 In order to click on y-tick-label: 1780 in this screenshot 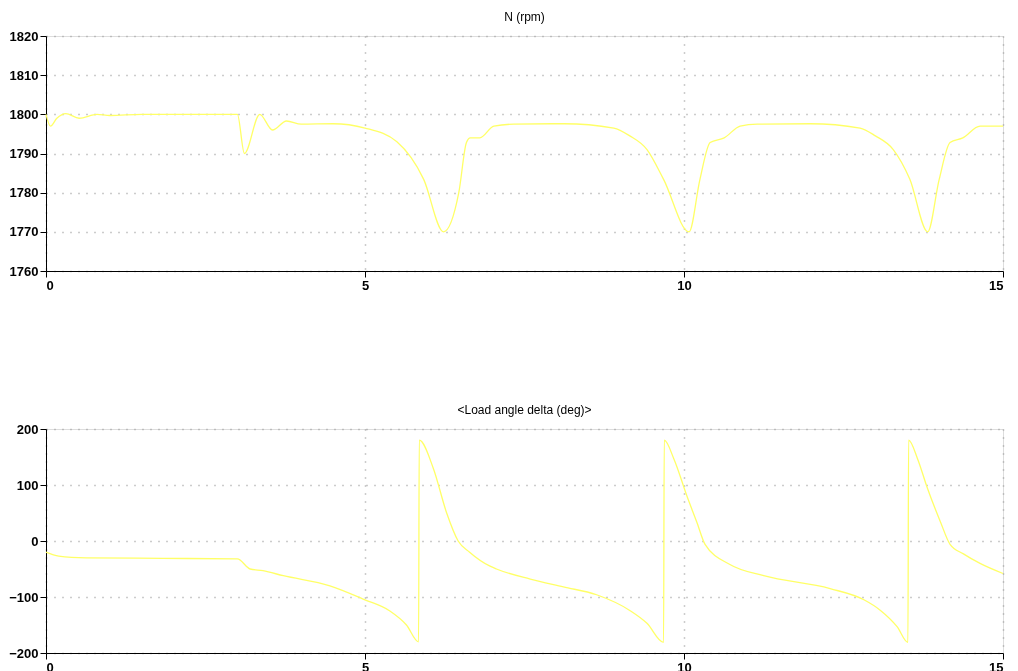, I will do `click(24, 193)`.